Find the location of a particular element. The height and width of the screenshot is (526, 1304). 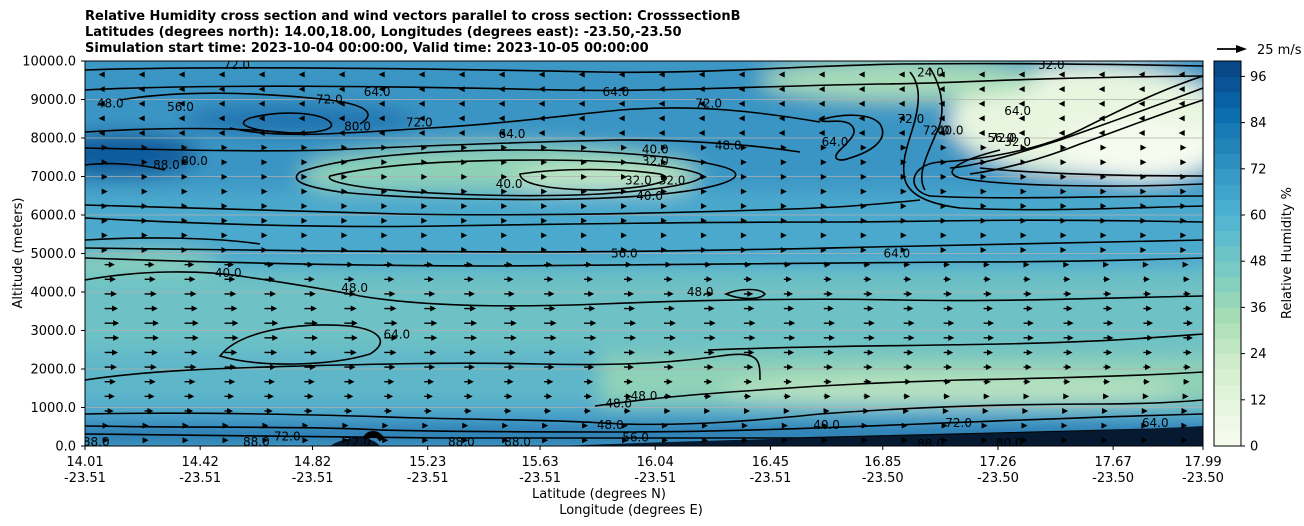

contour-label: 56.0 is located at coordinates (624, 254).